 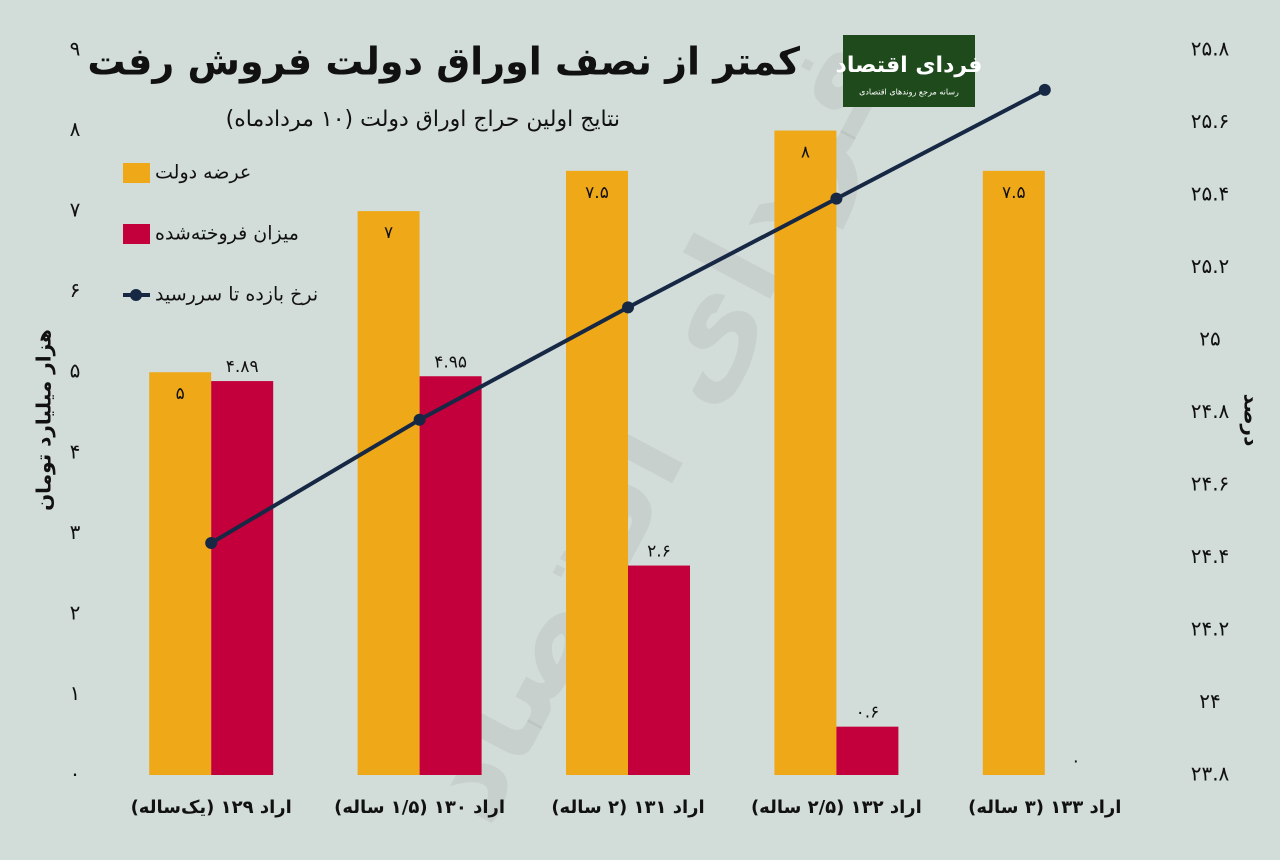 I want to click on bar-value-label: ۵, so click(x=180, y=394).